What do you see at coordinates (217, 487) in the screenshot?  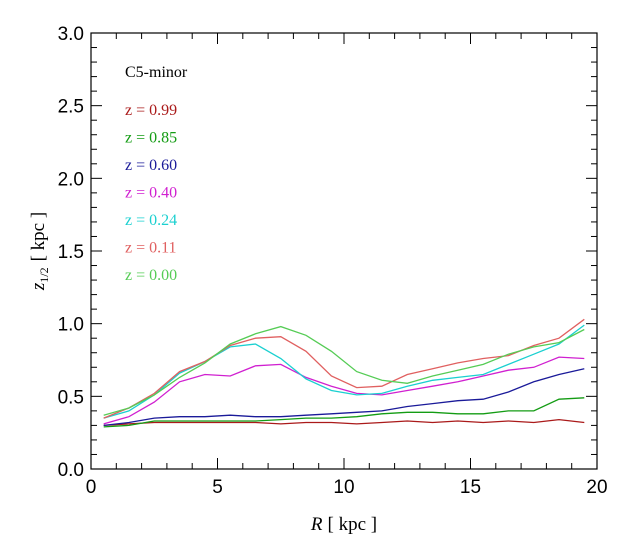 I see `x-tick-label: 5` at bounding box center [217, 487].